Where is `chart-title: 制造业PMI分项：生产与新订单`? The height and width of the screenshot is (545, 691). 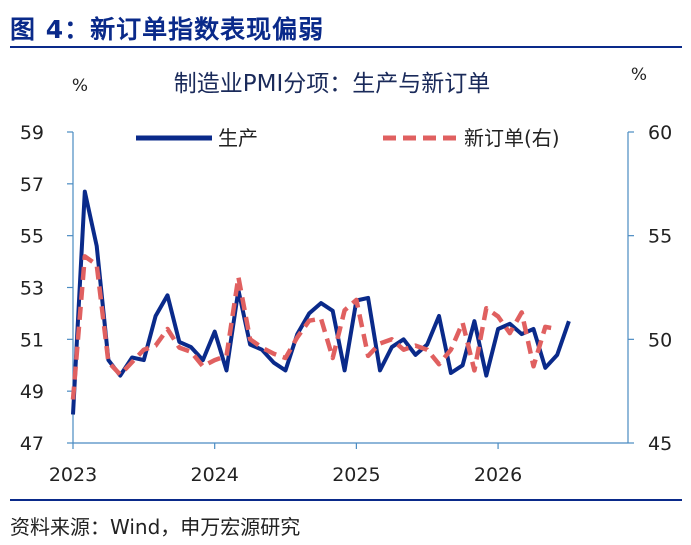
chart-title: 制造业PMI分项：生产与新订单 is located at coordinates (332, 84).